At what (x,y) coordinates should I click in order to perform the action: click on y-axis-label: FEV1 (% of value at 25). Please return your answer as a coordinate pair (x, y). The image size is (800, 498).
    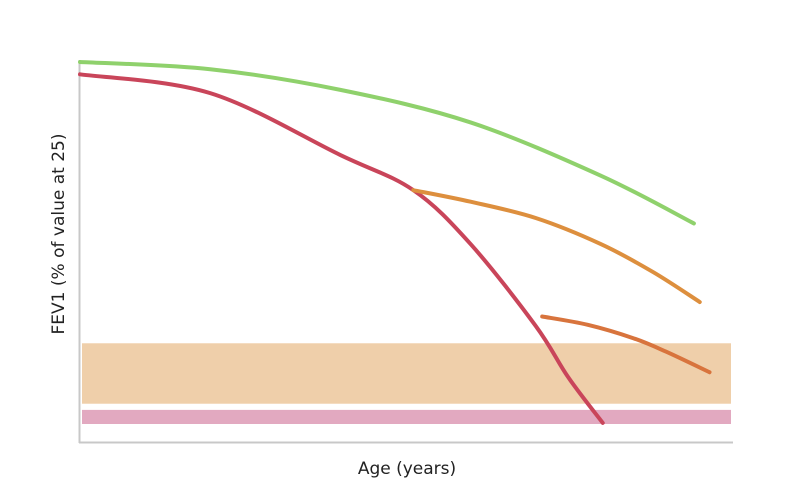
    Looking at the image, I should click on (59, 234).